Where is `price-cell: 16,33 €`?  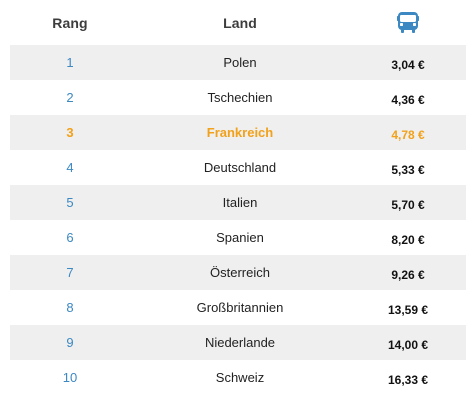 price-cell: 16,33 € is located at coordinates (408, 377).